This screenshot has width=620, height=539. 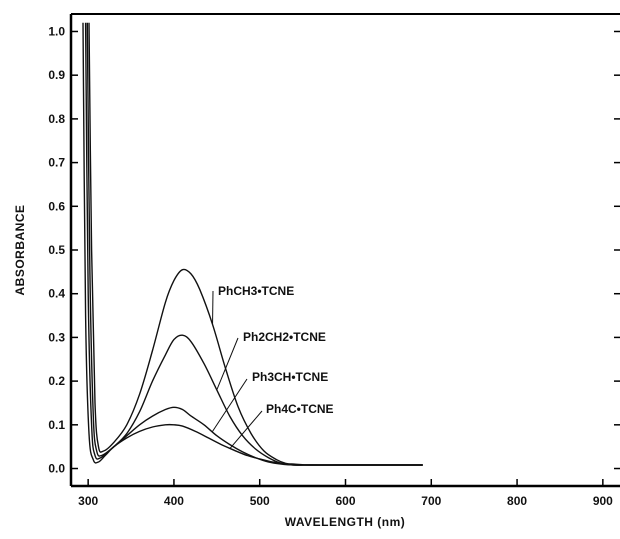 What do you see at coordinates (56, 294) in the screenshot?
I see `y-tick-label: 0.4` at bounding box center [56, 294].